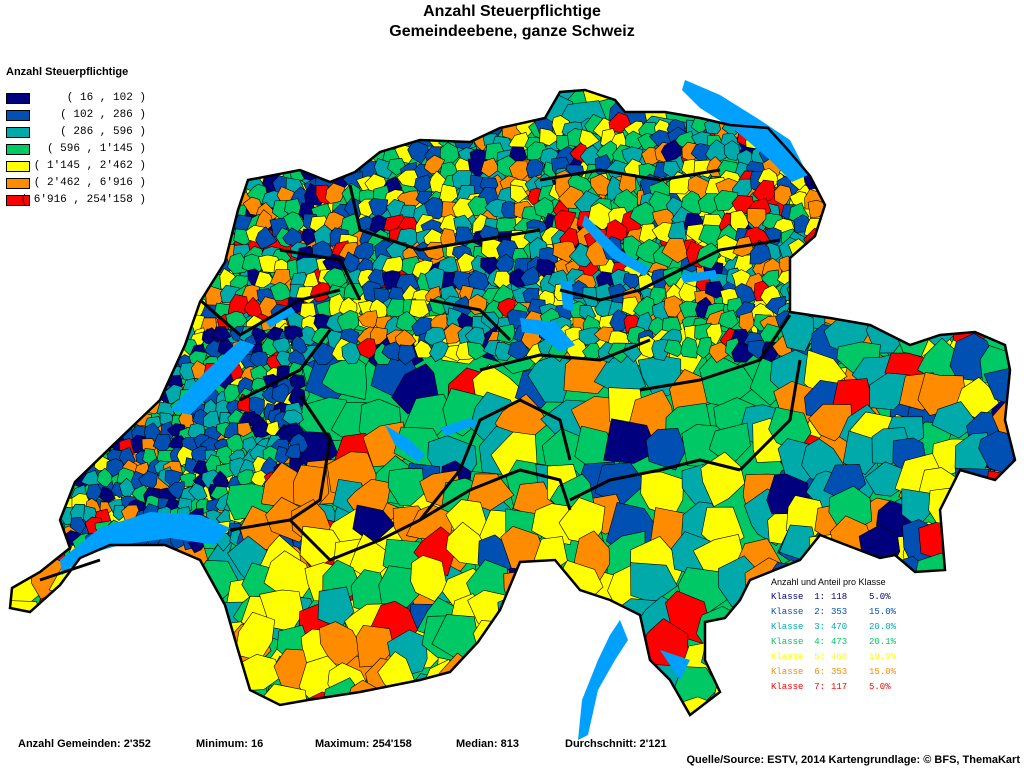 The height and width of the screenshot is (768, 1024). What do you see at coordinates (616, 744) in the screenshot?
I see `footer-durchschnitt: Durchschnitt: 2'121` at bounding box center [616, 744].